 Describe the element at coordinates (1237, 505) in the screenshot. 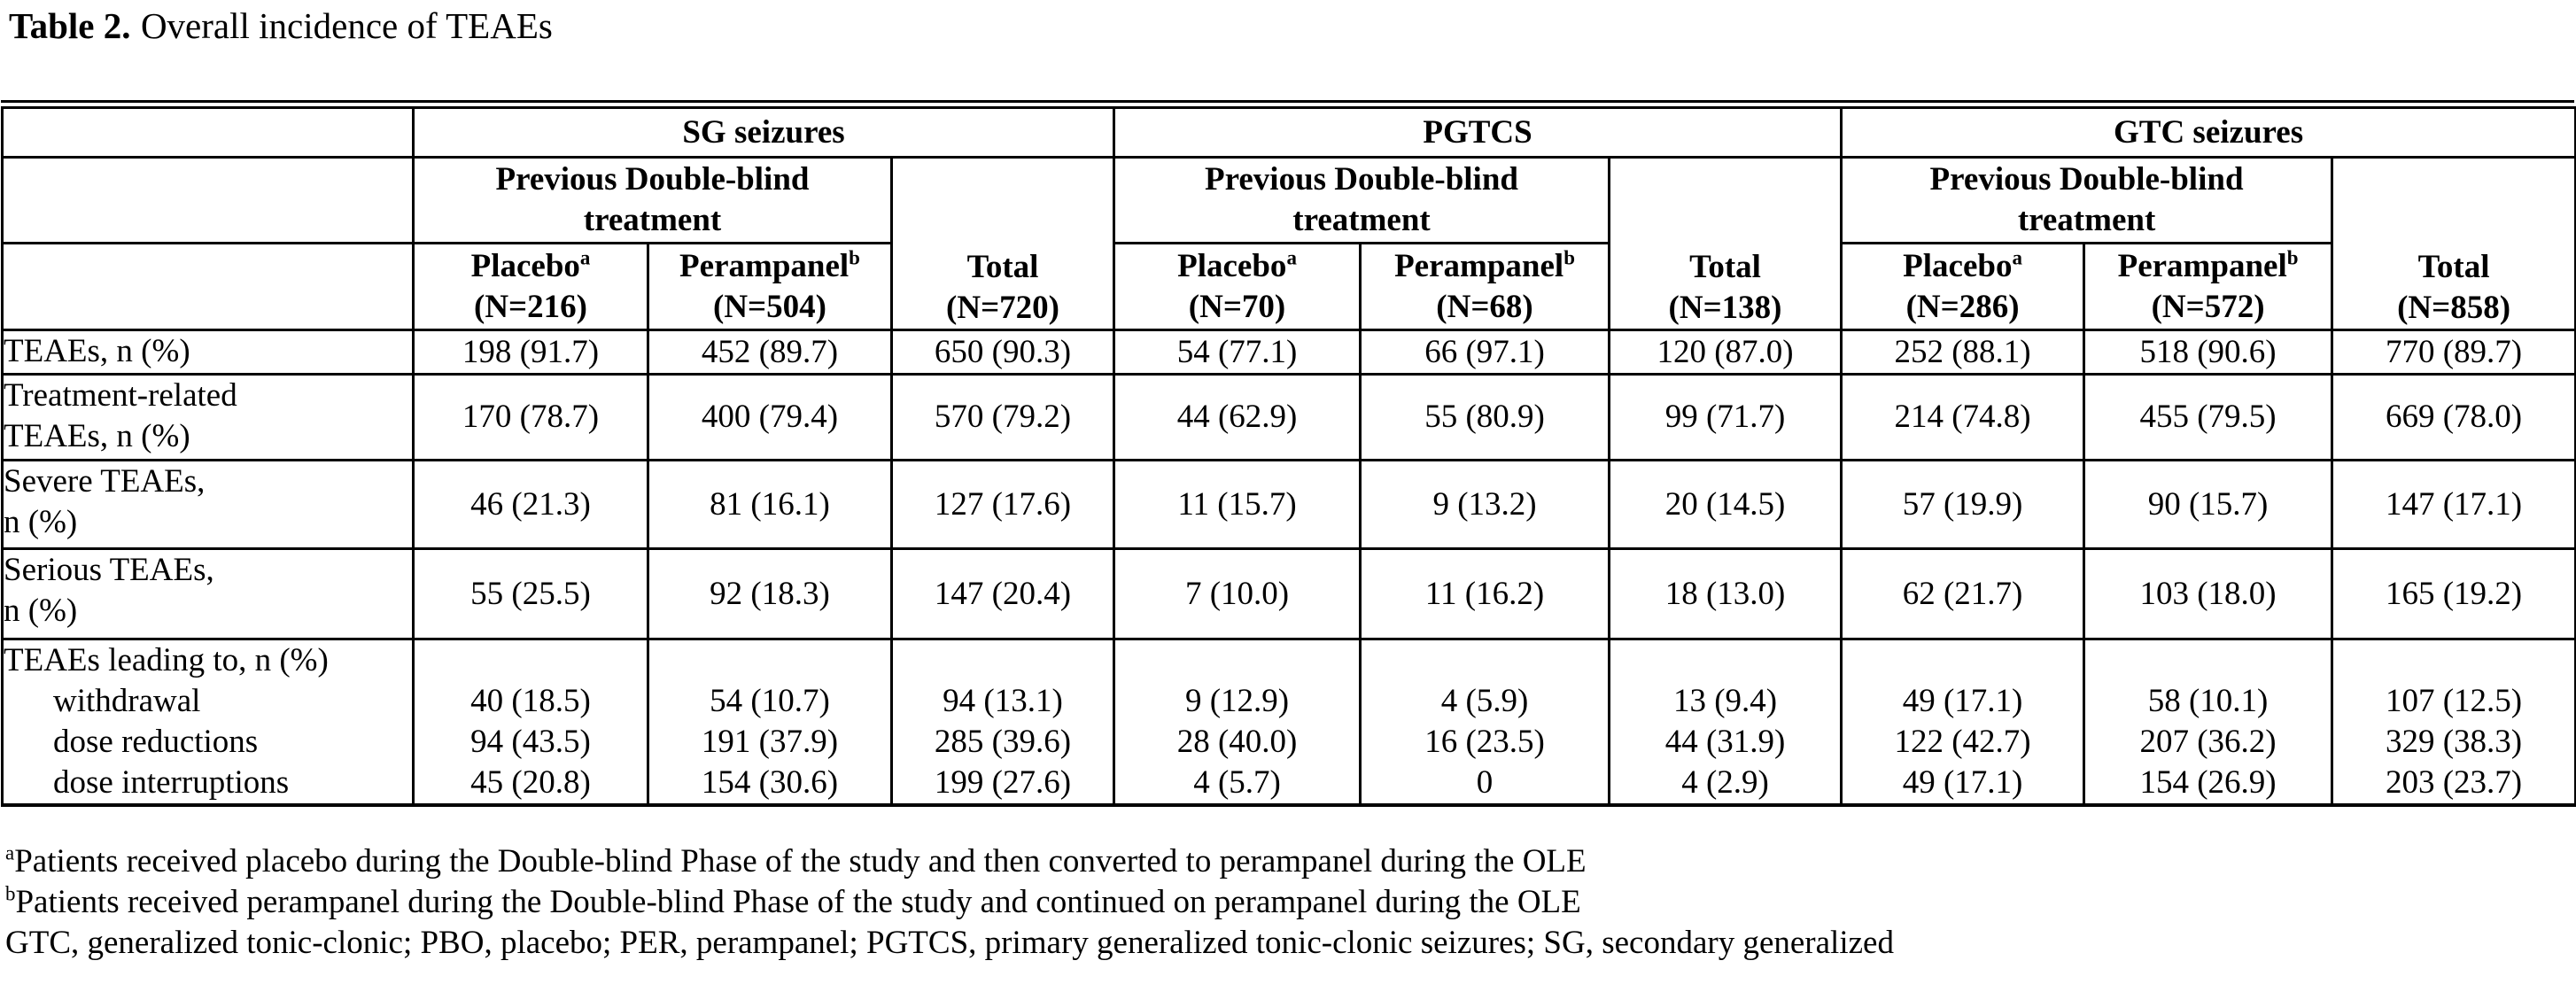

I see `data-cell: 11 (15.7)` at that location.